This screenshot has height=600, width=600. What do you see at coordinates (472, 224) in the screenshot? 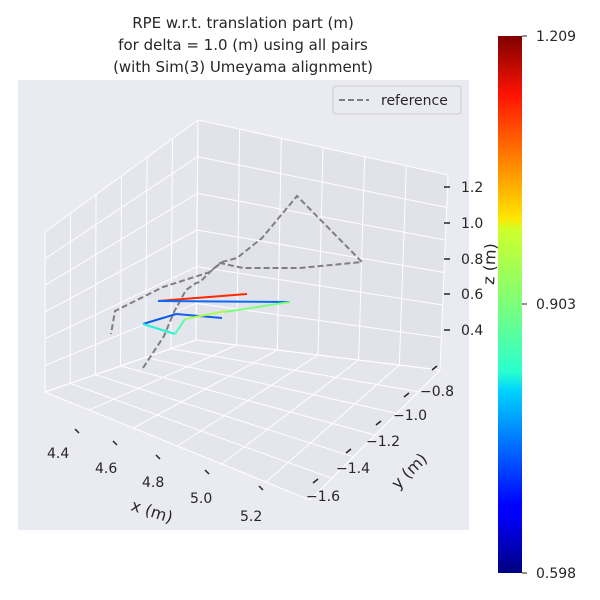
I see `z-tick-label: 1.0` at bounding box center [472, 224].